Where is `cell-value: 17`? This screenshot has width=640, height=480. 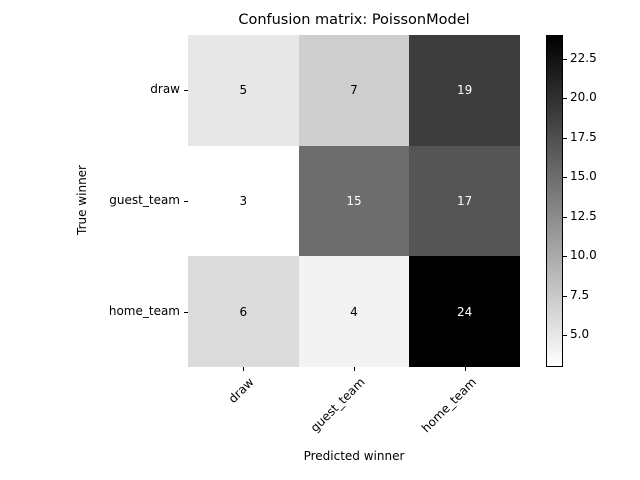 cell-value: 17 is located at coordinates (465, 200).